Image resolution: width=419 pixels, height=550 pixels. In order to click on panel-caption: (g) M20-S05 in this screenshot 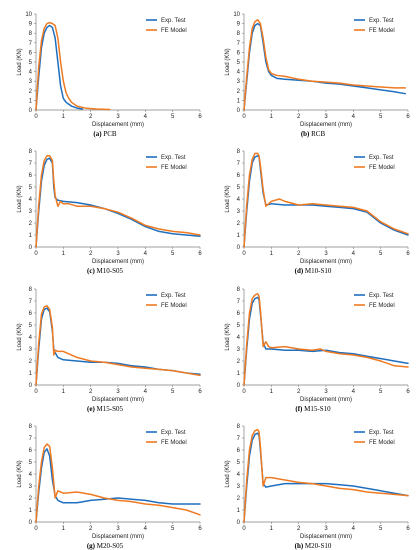, I will do `click(105, 546)`.